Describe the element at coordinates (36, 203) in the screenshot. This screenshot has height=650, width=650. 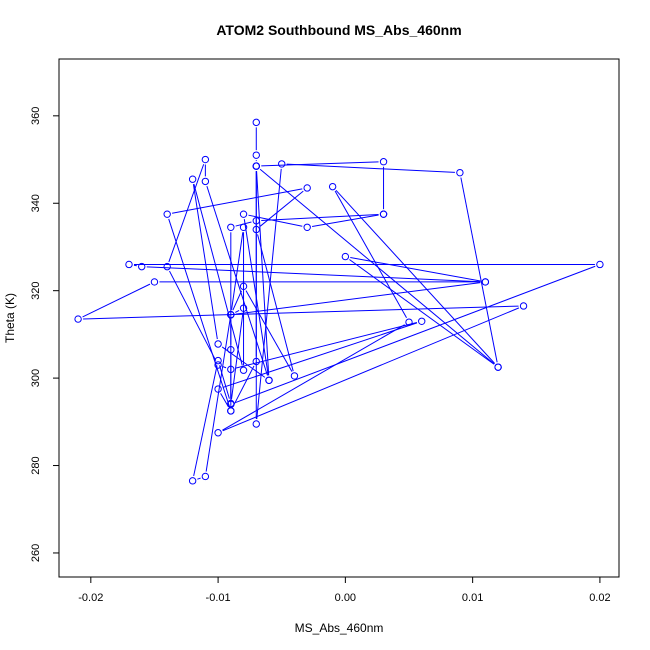
I see `y-tick-label: 340` at that location.